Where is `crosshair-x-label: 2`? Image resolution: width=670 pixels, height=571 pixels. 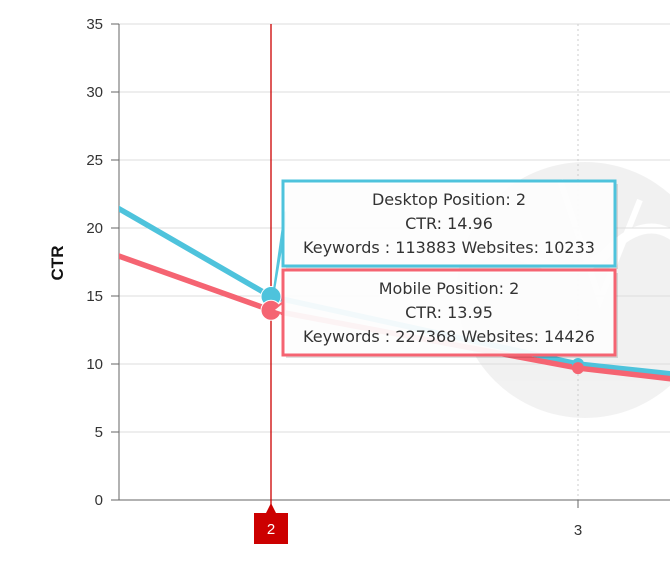 crosshair-x-label: 2 is located at coordinates (271, 529).